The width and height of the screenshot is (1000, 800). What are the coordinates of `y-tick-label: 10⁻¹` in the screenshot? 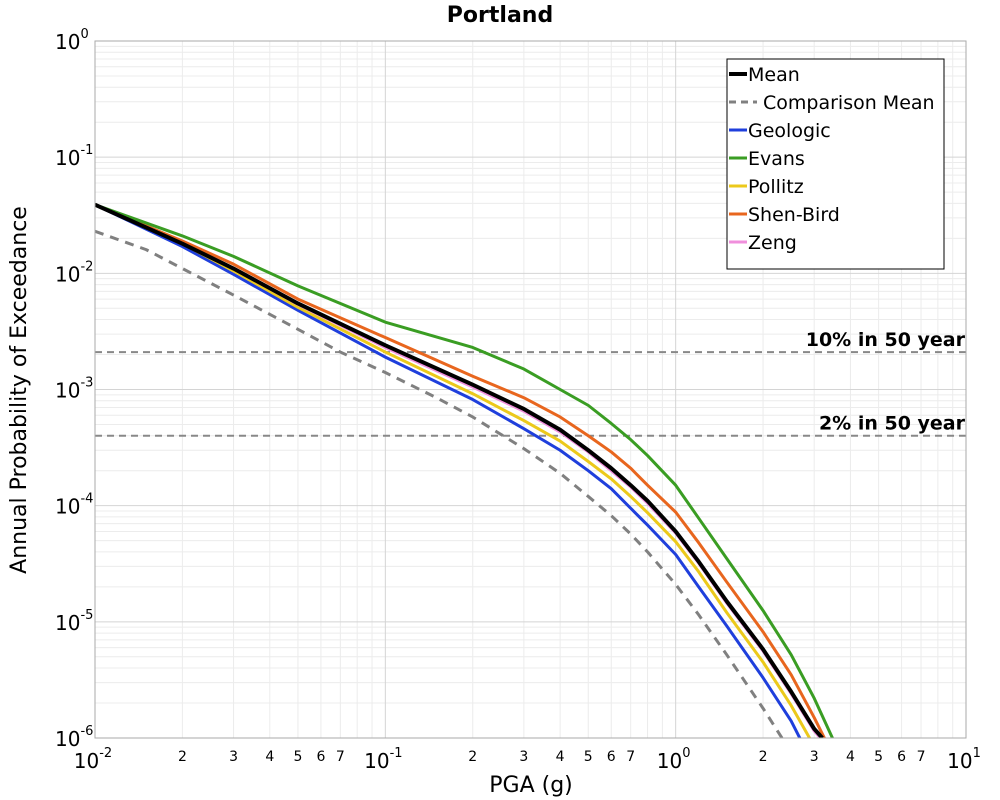 It's located at (74, 156).